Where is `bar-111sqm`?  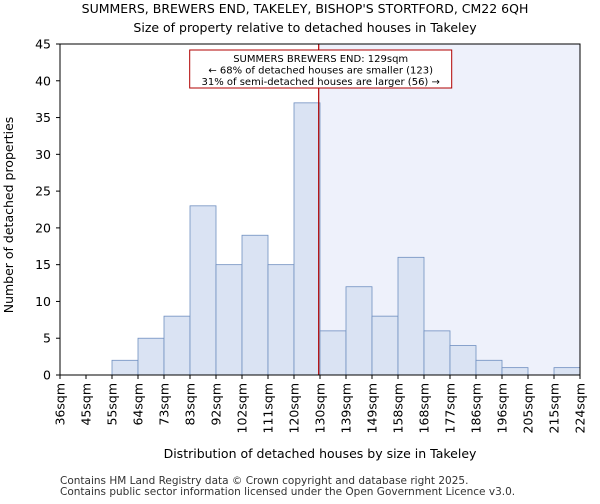
bar-111sqm is located at coordinates (281, 320).